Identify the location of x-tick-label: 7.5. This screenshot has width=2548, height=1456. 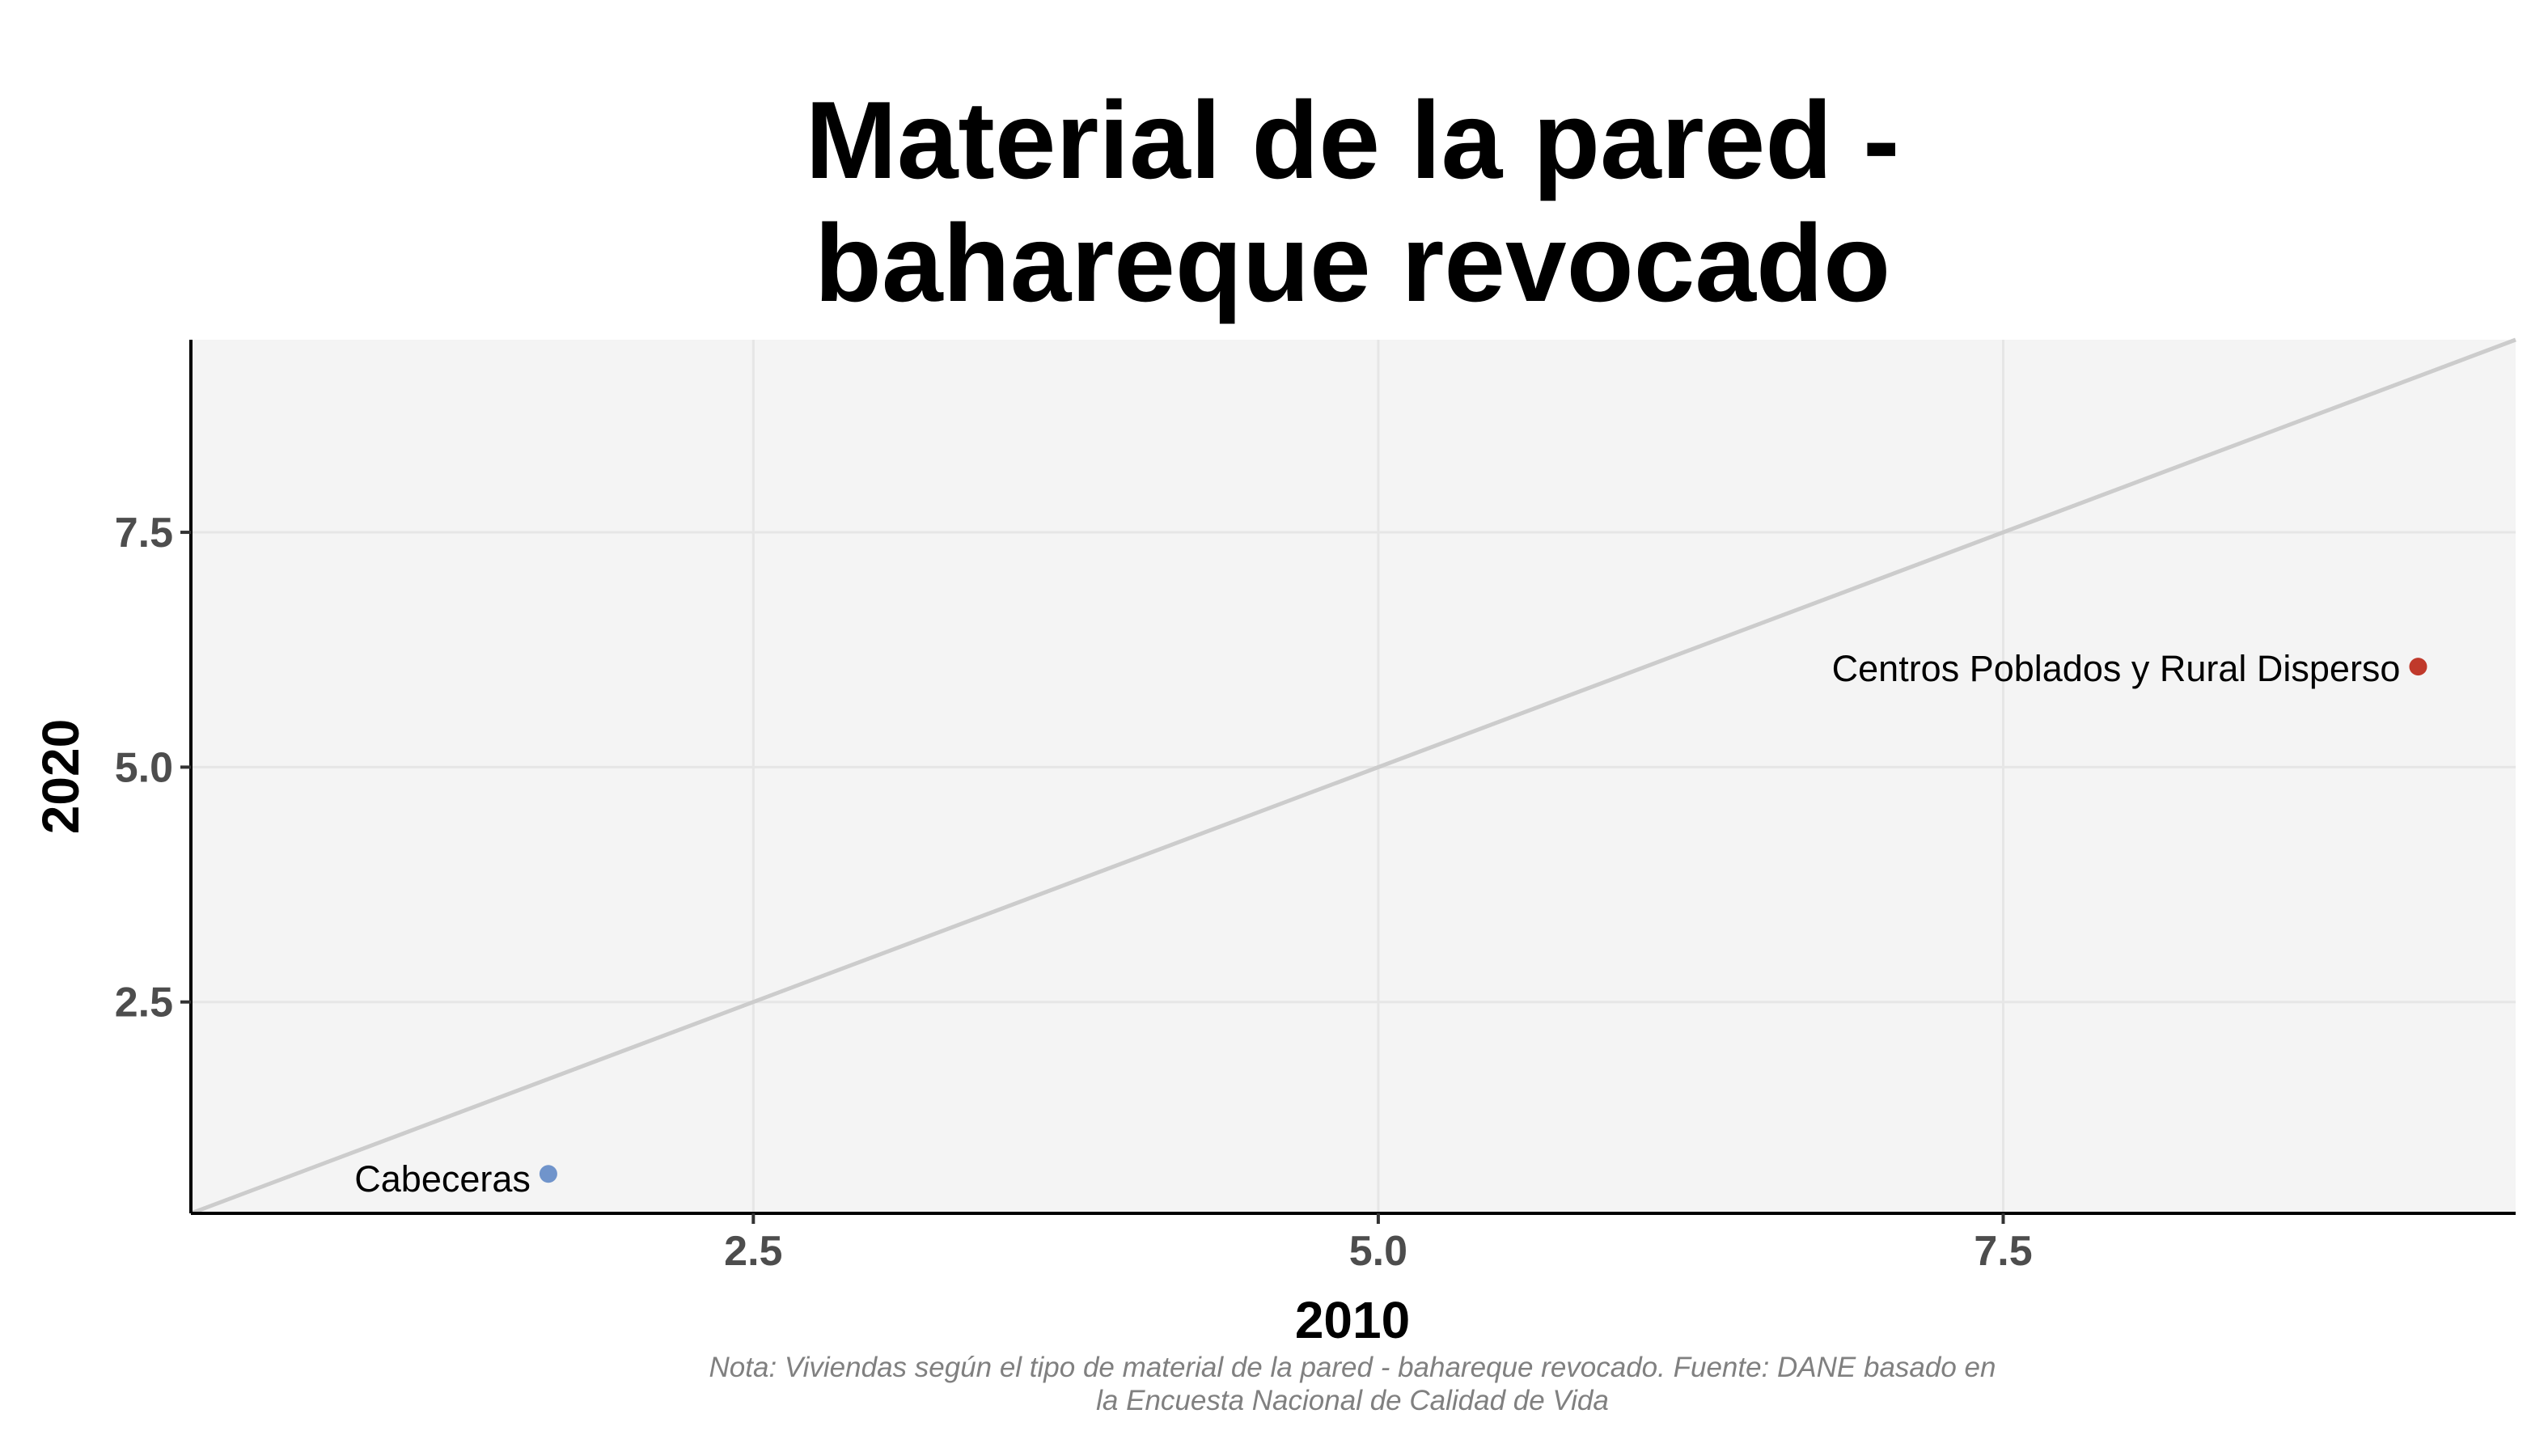
(2003, 1251).